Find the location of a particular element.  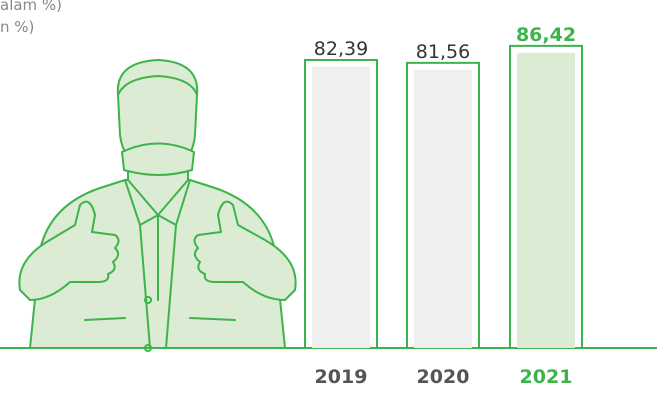

subtitle: n %) is located at coordinates (17, 27).